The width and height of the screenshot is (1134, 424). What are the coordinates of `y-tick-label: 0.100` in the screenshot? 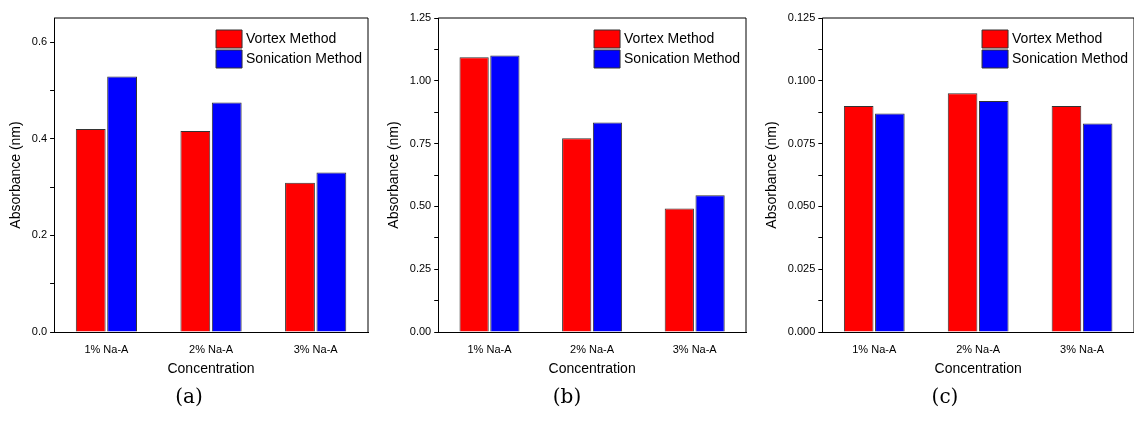 It's located at (801, 79).